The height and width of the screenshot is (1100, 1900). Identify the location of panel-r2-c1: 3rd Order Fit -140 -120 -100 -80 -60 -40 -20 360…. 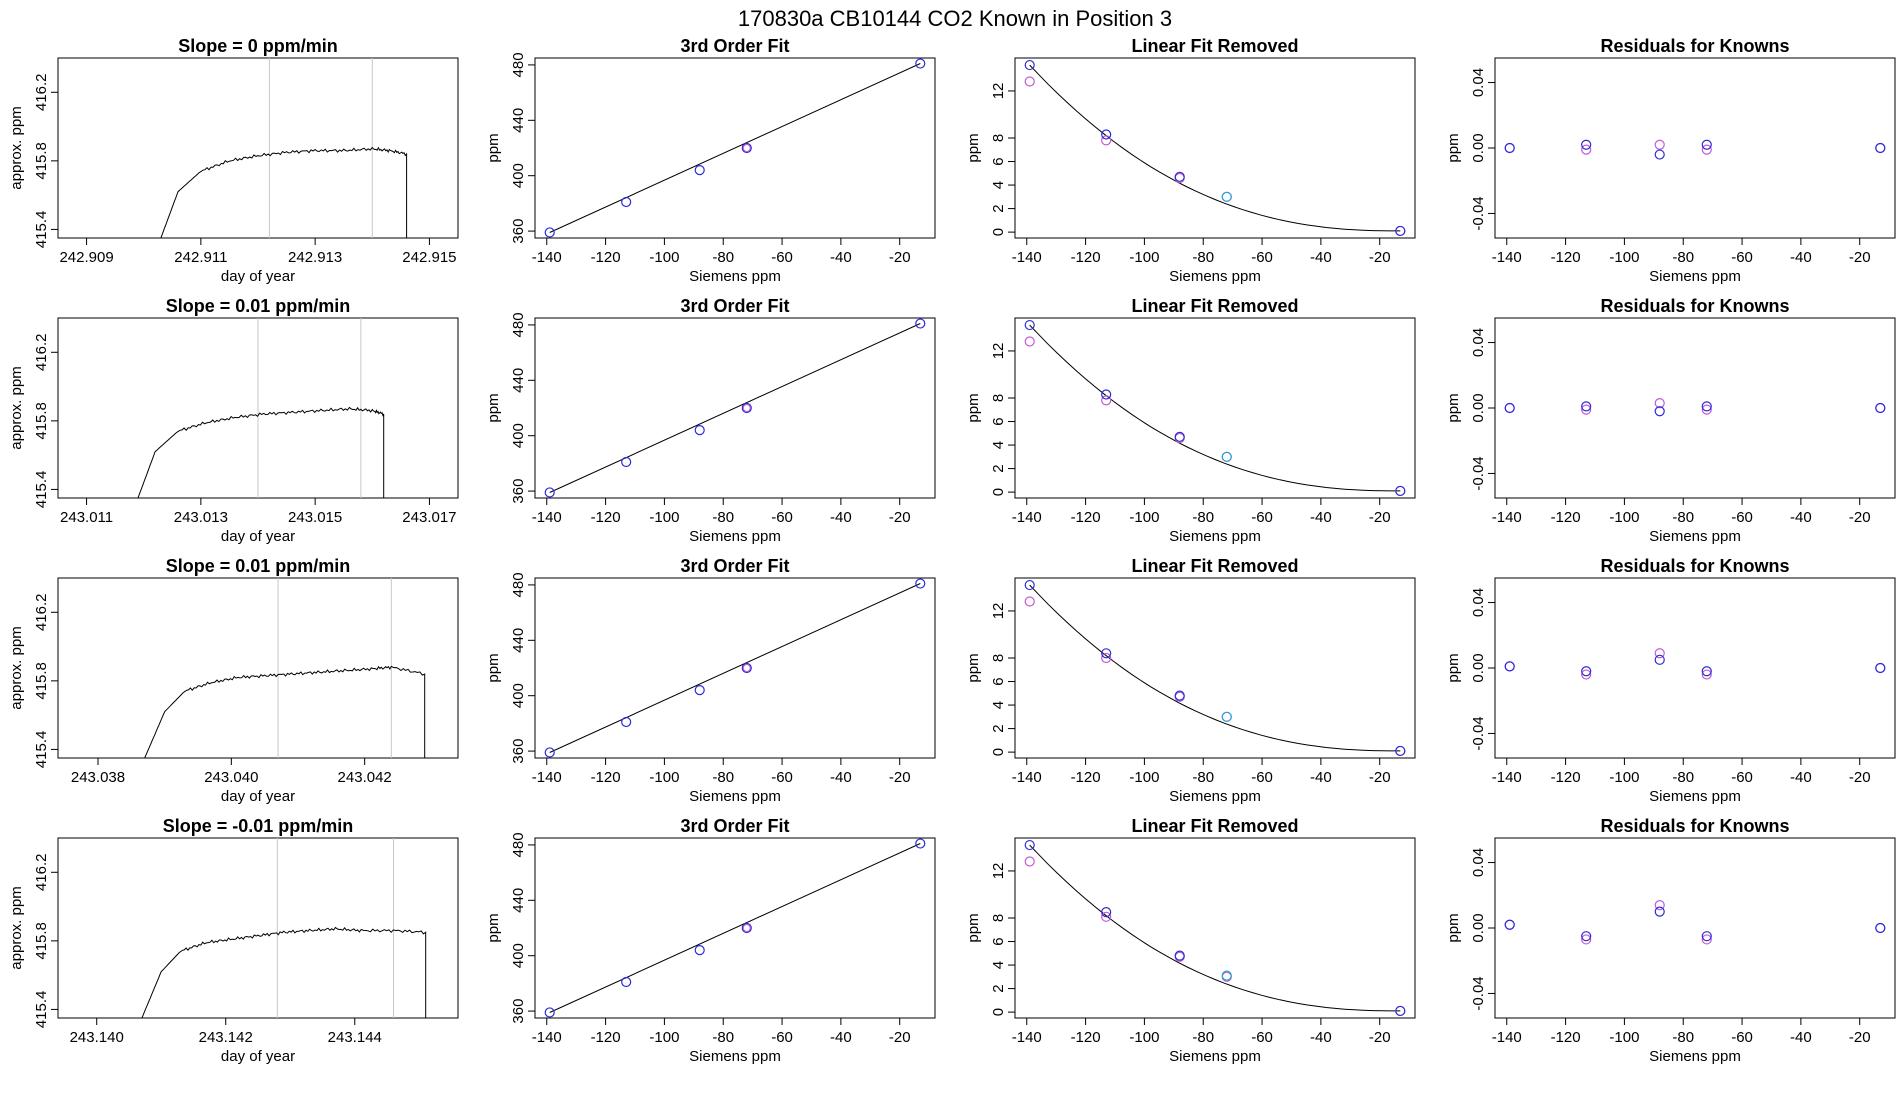
(710, 680).